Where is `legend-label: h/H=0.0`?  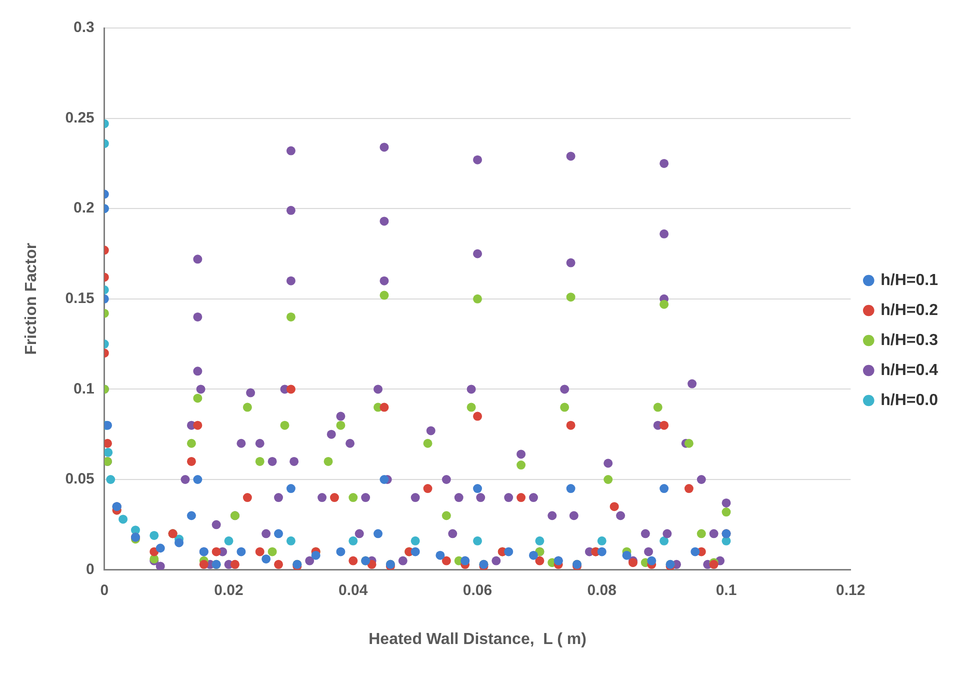
legend-label: h/H=0.0 is located at coordinates (909, 400).